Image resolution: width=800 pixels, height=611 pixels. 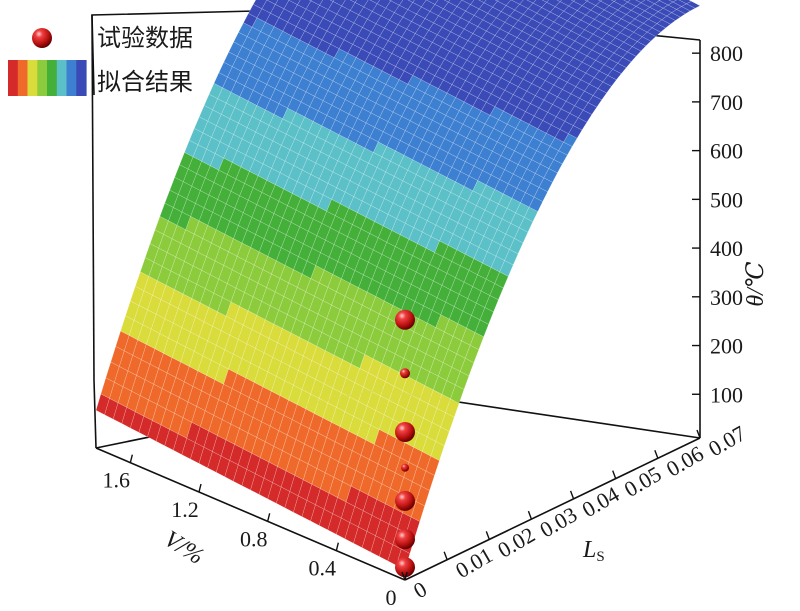 I want to click on x-tick-label: 0.02, so click(x=516, y=542).